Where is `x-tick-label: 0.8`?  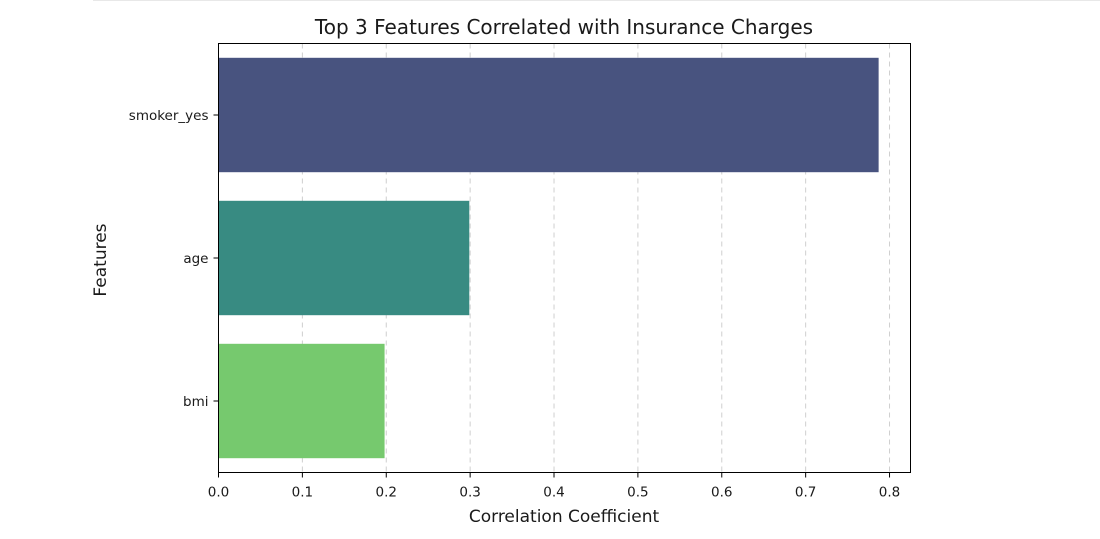 x-tick-label: 0.8 is located at coordinates (889, 493).